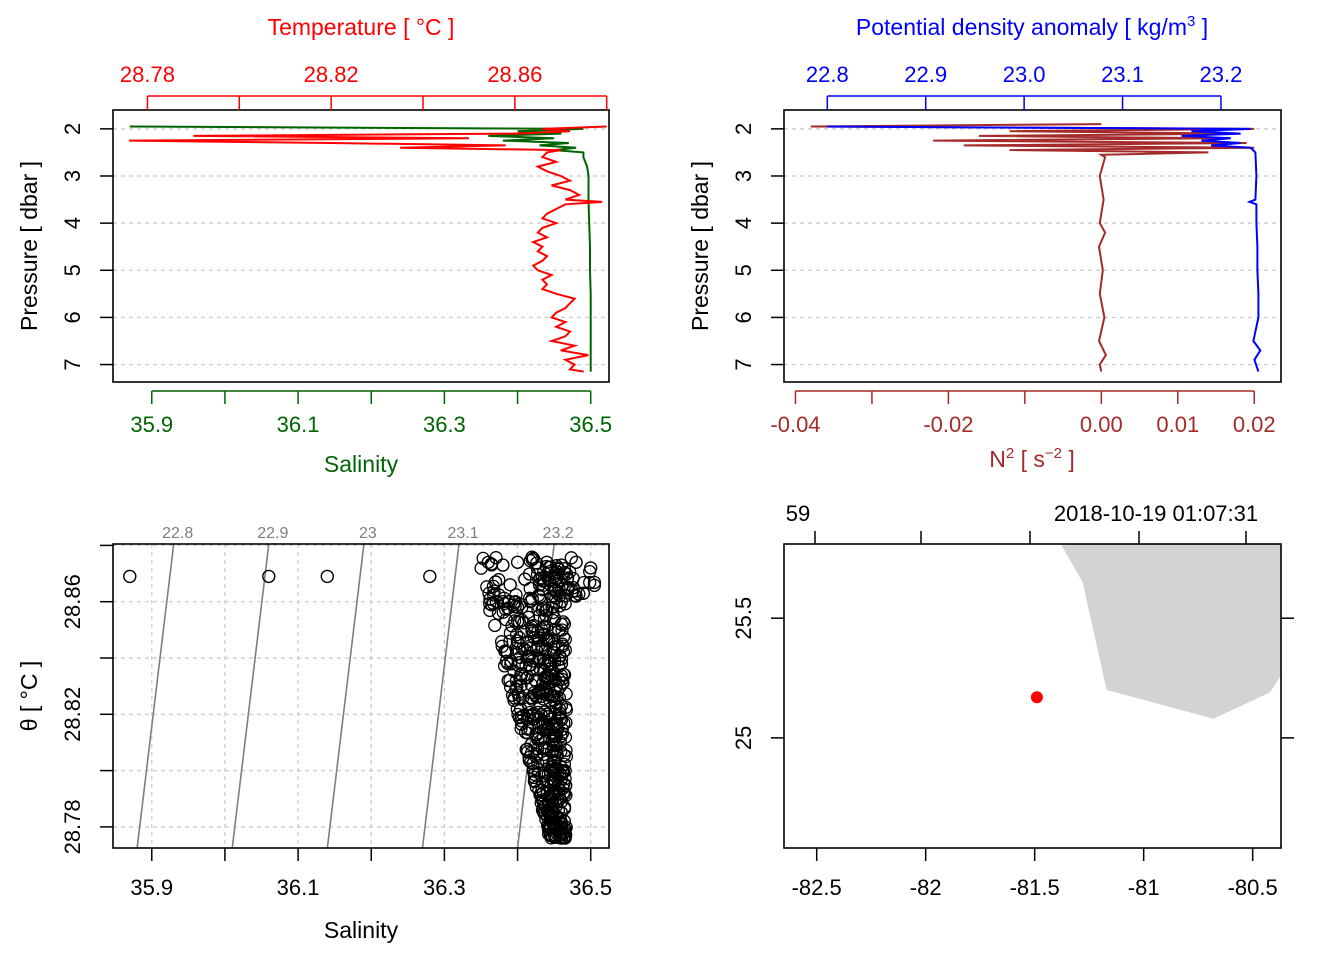 Image resolution: width=1344 pixels, height=960 pixels. What do you see at coordinates (29, 246) in the screenshot?
I see `pressure-axis-title: Pressure [ dbar ]` at bounding box center [29, 246].